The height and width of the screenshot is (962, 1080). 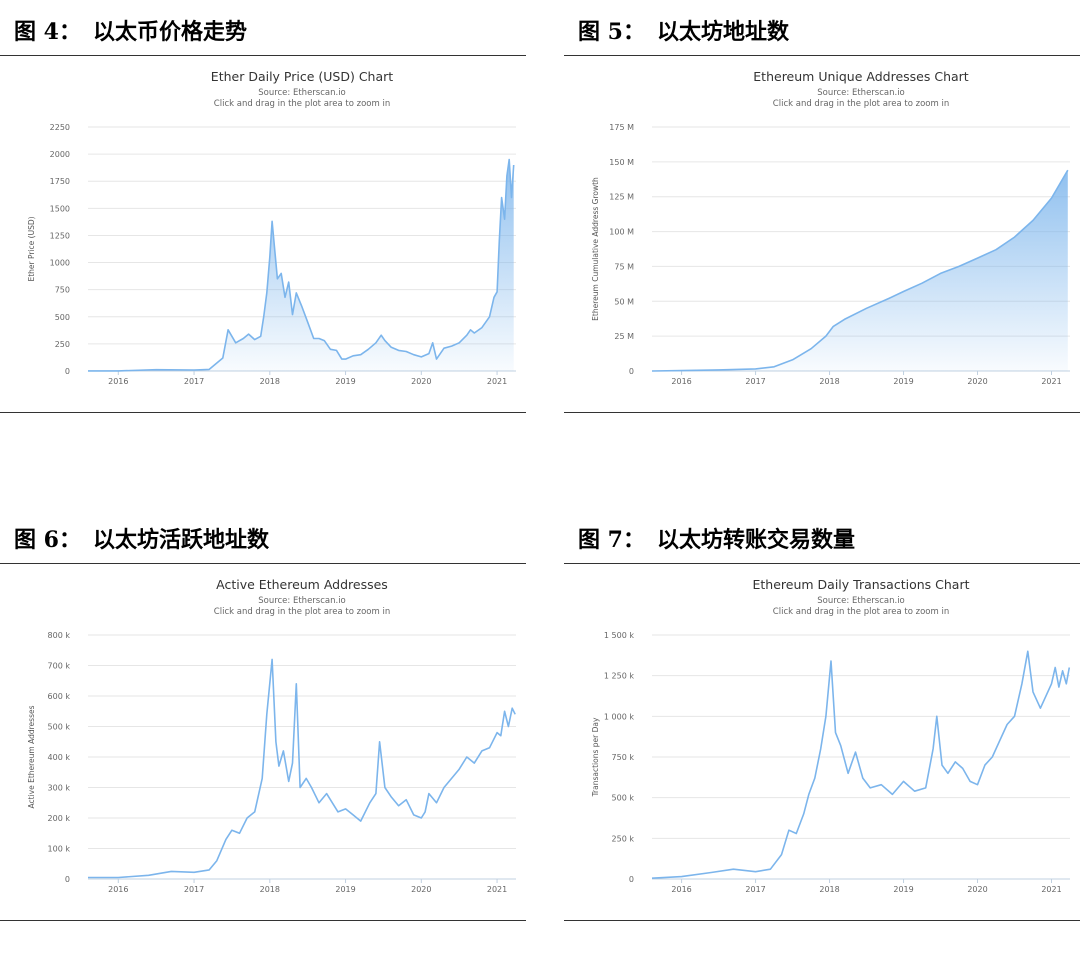 I want to click on y-tick-label: 150 M, so click(x=621, y=162).